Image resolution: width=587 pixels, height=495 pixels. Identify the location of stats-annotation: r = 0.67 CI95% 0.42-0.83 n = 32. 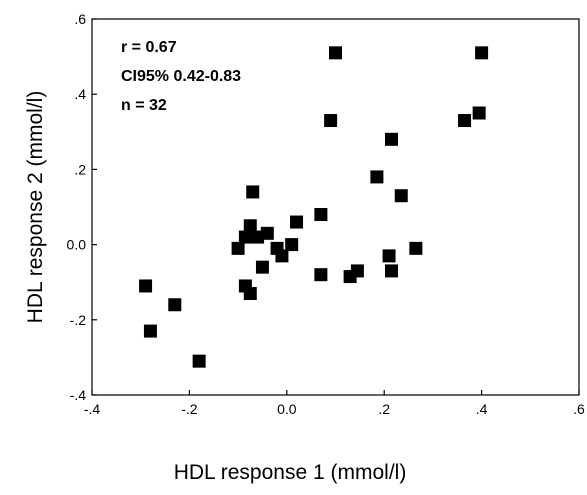
(181, 76).